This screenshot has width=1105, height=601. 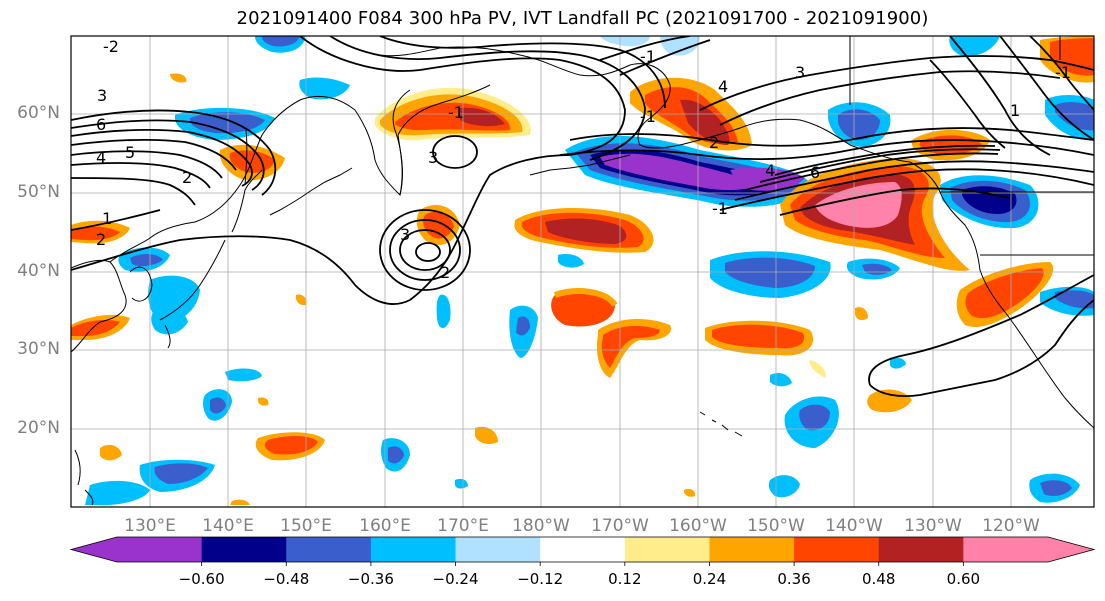 What do you see at coordinates (286, 579) in the screenshot?
I see `colorbar-tick-label: −0.48` at bounding box center [286, 579].